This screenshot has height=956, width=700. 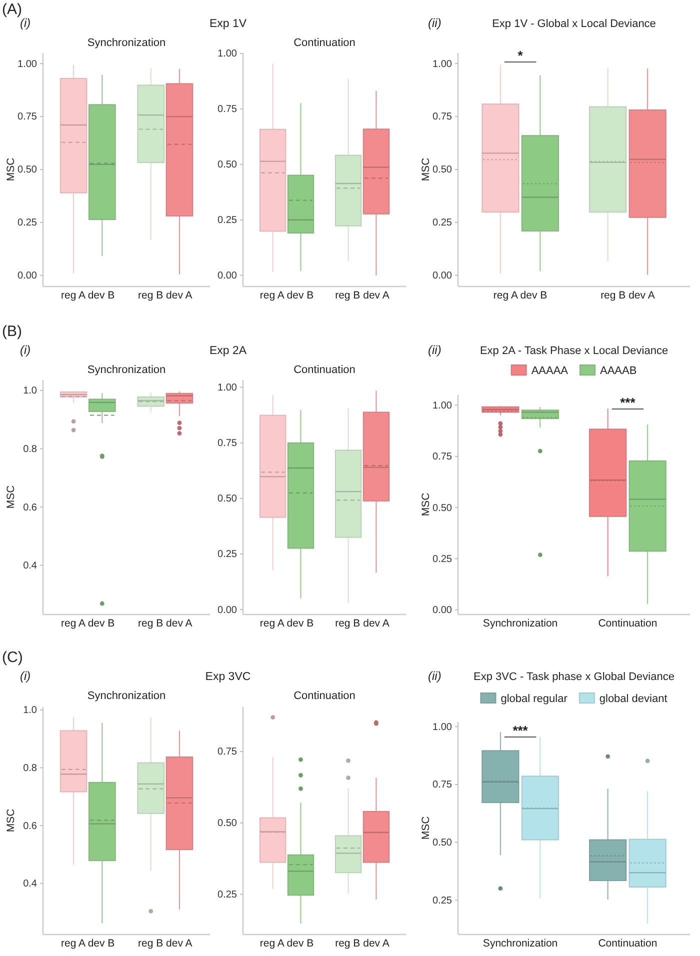 What do you see at coordinates (618, 371) in the screenshot?
I see `legend-label: AAAAB` at bounding box center [618, 371].